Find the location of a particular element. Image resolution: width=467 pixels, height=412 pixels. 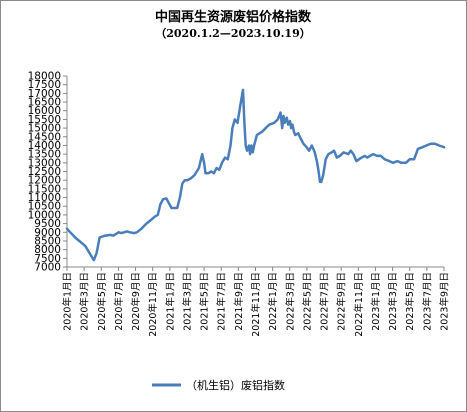

x-tick-label: 2022年9月日 is located at coordinates (342, 301).